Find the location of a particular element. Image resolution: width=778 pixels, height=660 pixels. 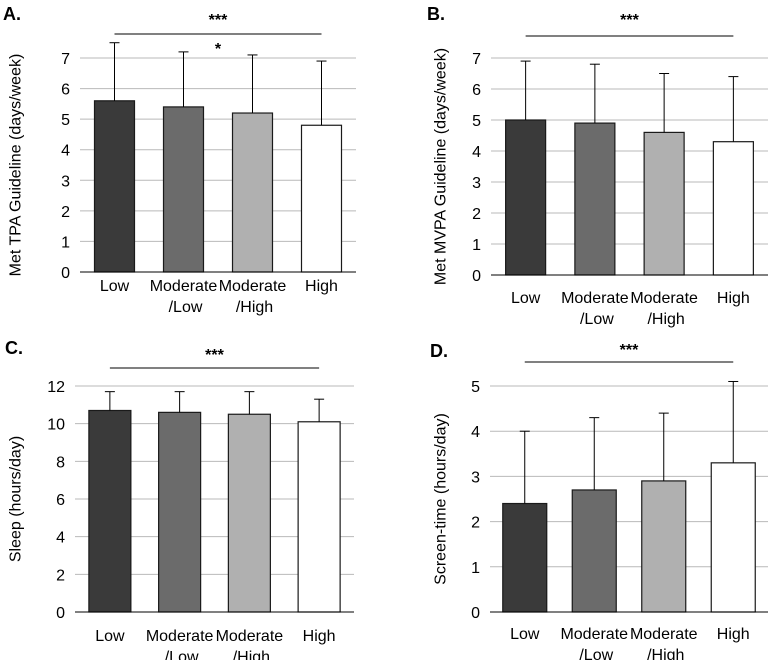

panel-b-significance-label: *** is located at coordinates (629, 20).